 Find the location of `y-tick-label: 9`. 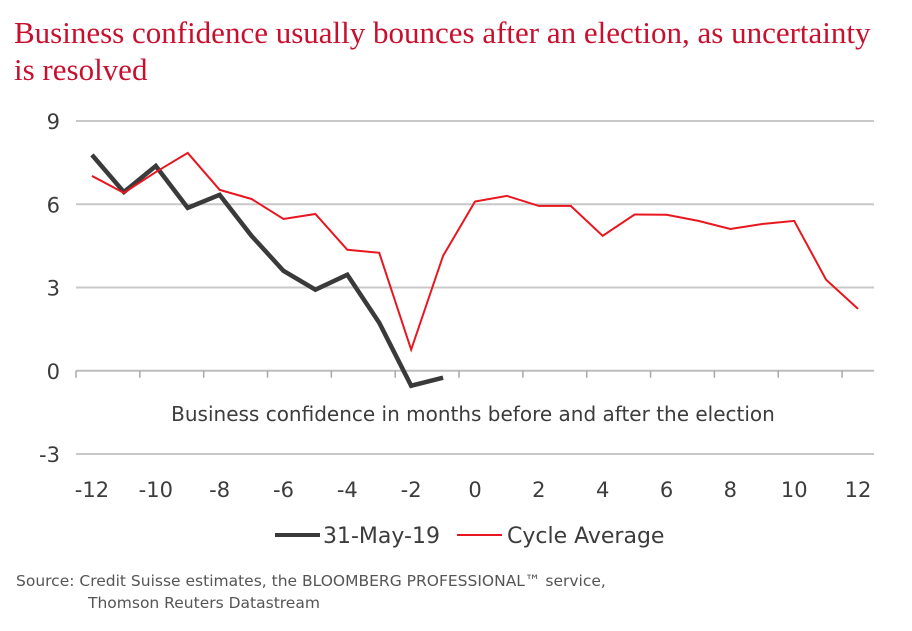

y-tick-label: 9 is located at coordinates (53, 122).